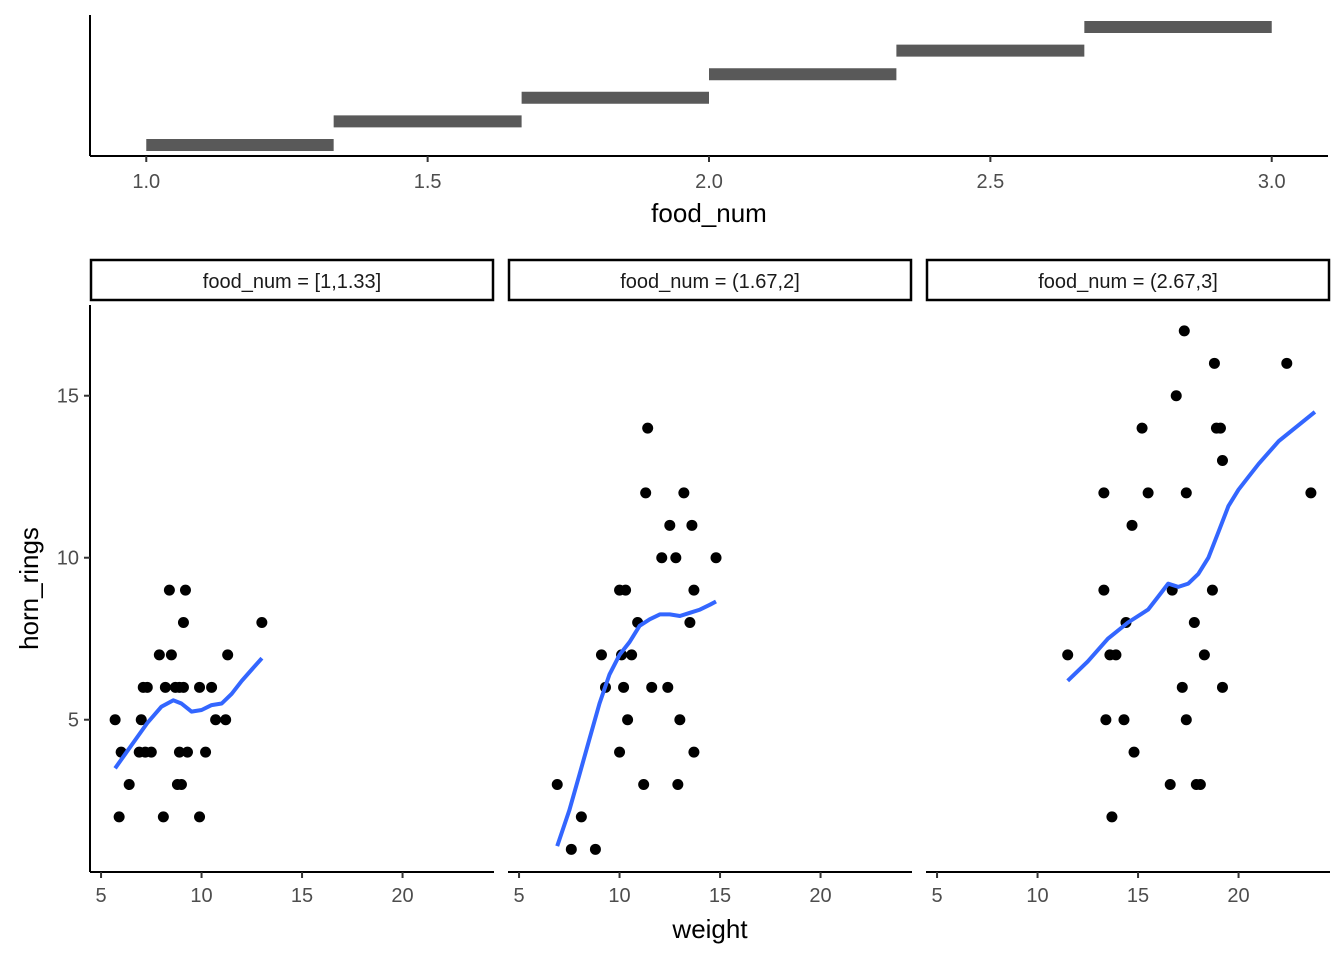 This screenshot has width=1344, height=960. What do you see at coordinates (990, 182) in the screenshot?
I see `top-x-tick-label: 2.5` at bounding box center [990, 182].